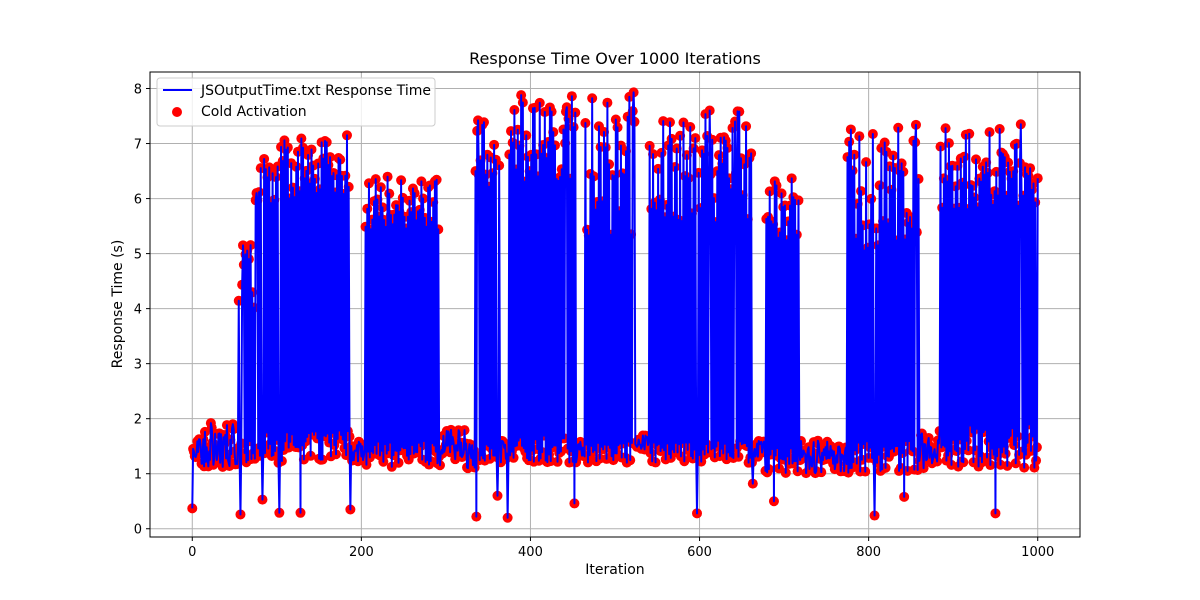 This screenshot has width=1200, height=600. What do you see at coordinates (138, 365) in the screenshot?
I see `y-tick-label: 3` at bounding box center [138, 365].